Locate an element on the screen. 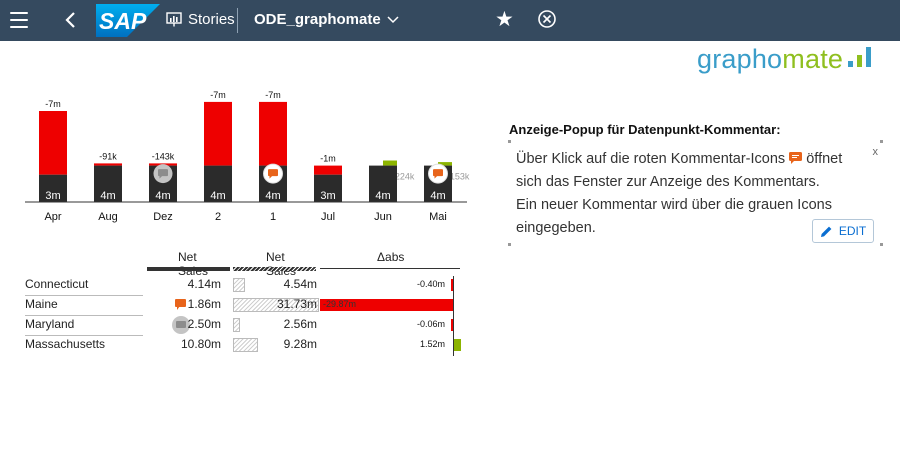 The image size is (900, 450). document-title-menu: ODE_graphomate is located at coordinates (326, 19).